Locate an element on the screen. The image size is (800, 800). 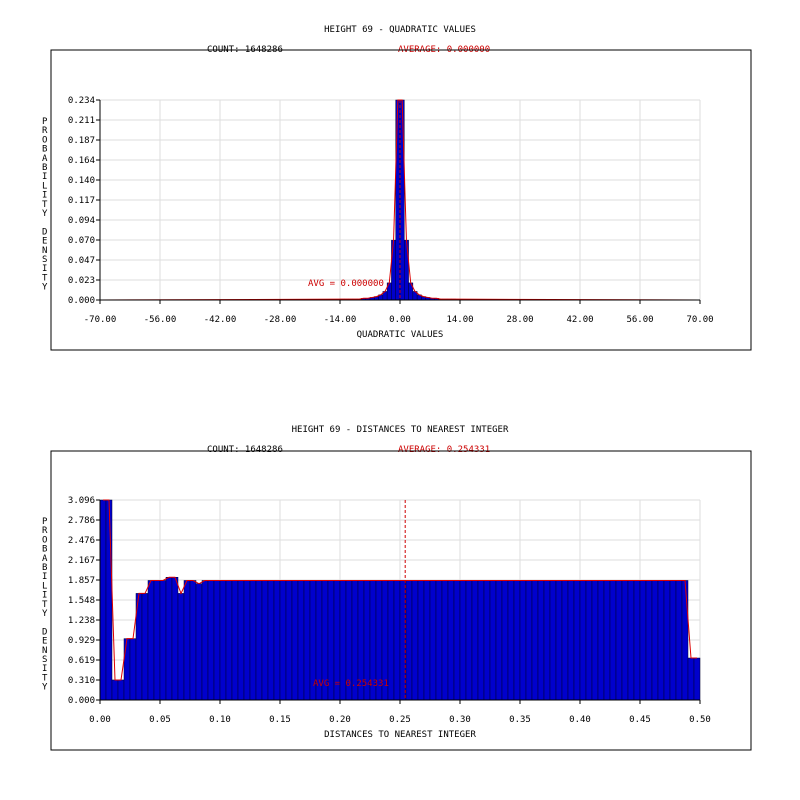
x-tick-label: 0.50 is located at coordinates (700, 720).